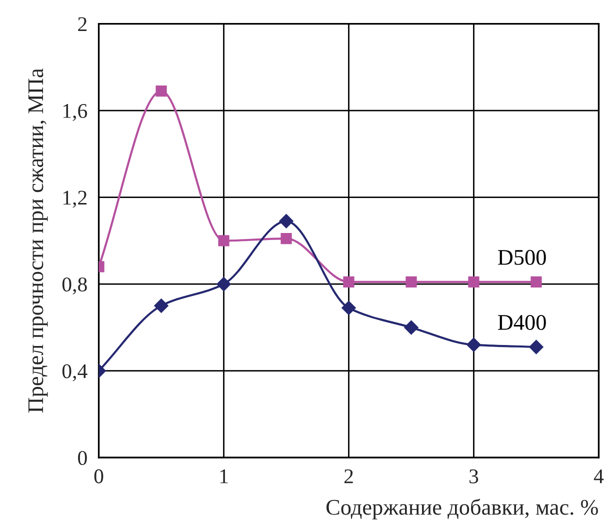  I want to click on y-tick-label: 0, so click(82, 458).